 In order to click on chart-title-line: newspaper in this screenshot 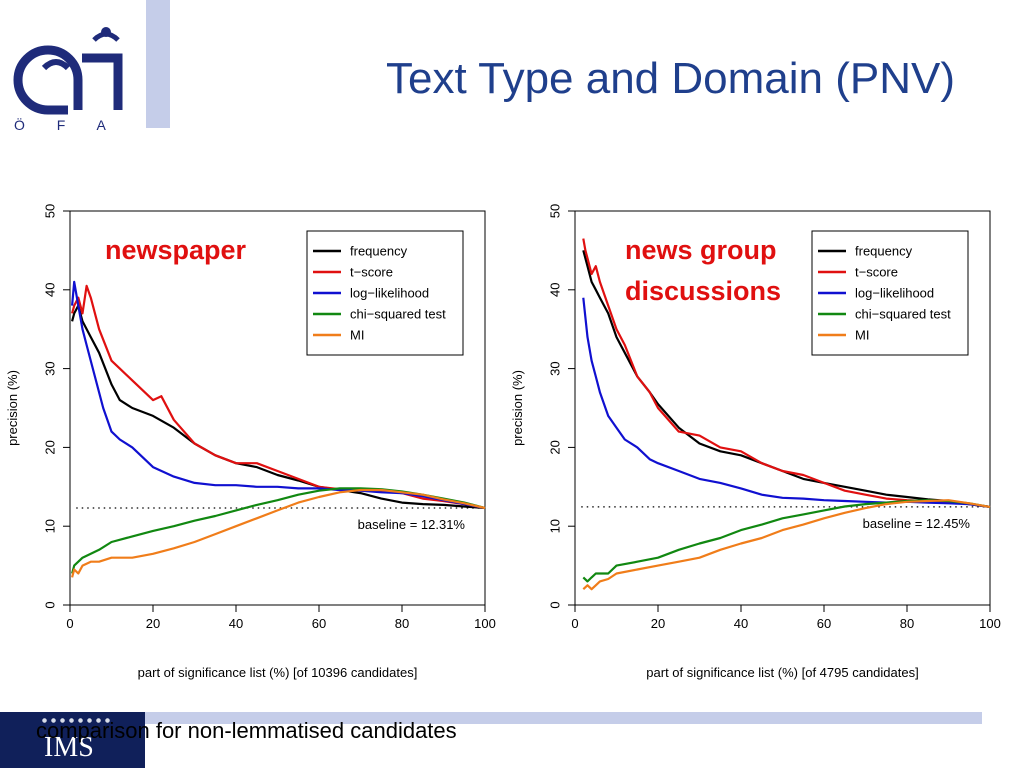, I will do `click(176, 250)`.